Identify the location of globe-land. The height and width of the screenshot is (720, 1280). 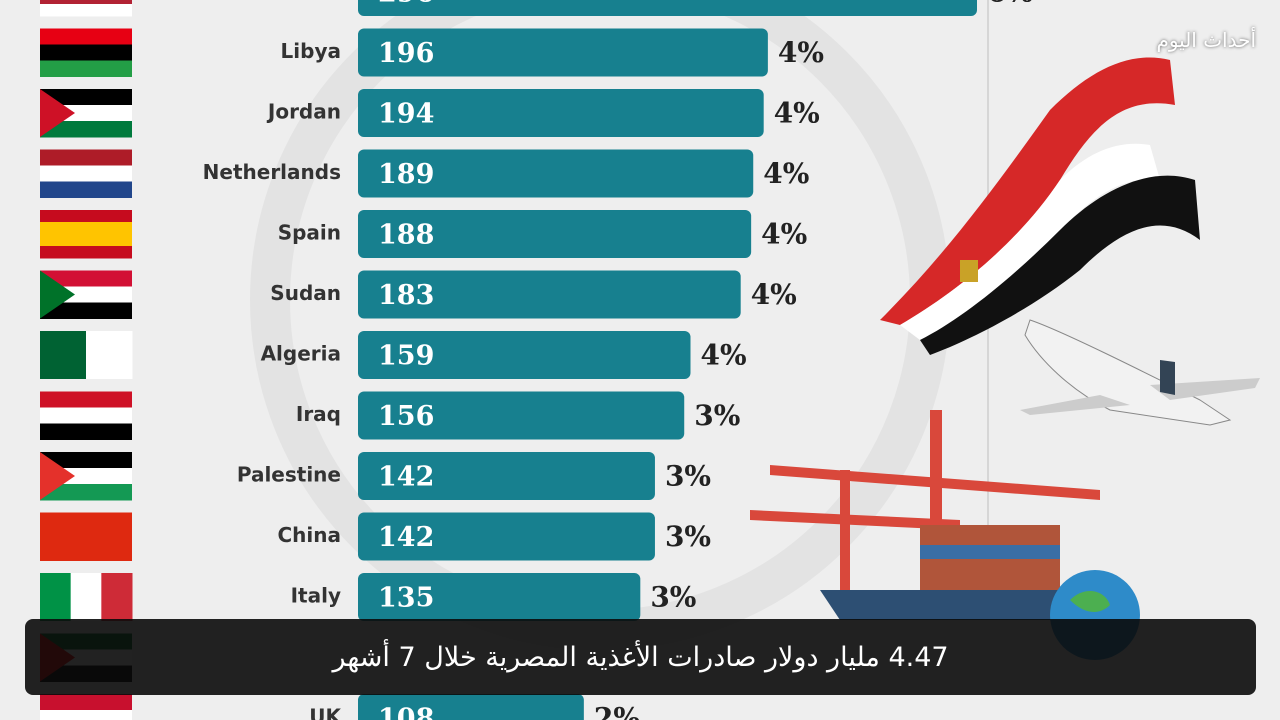
(1090, 601).